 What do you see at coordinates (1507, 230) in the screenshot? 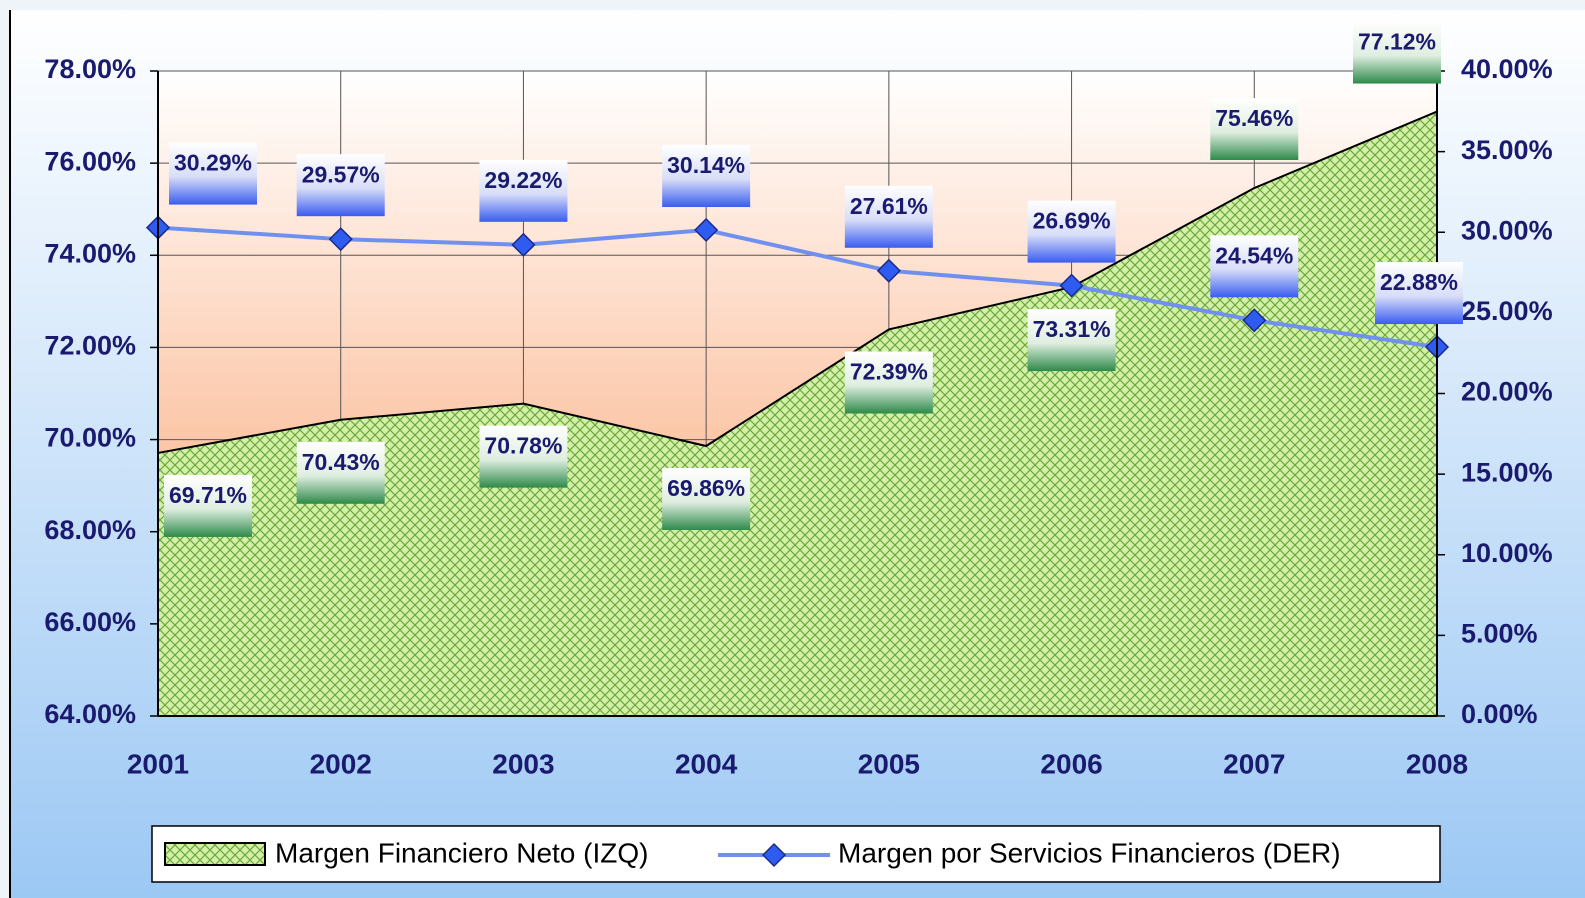
I see `y2-tick-label: 30.00%` at bounding box center [1507, 230].